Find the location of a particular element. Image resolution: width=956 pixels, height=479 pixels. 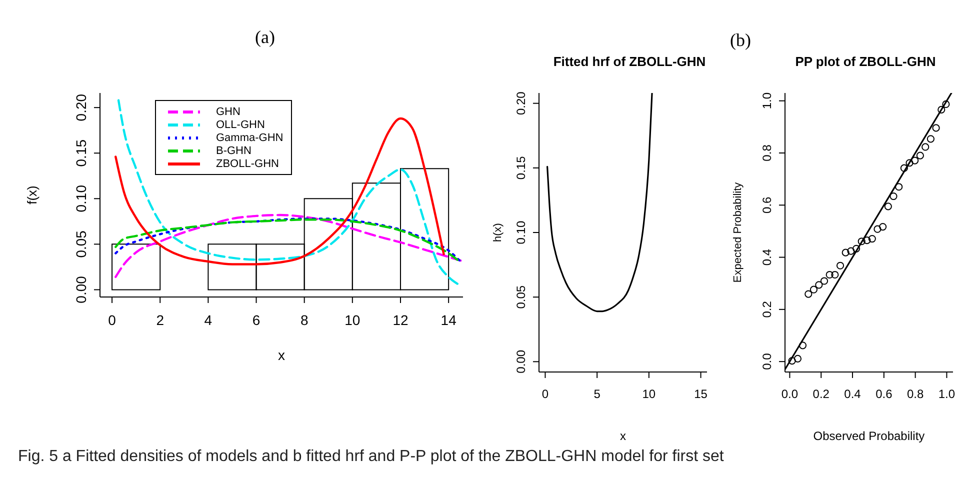

x-tick-label: 2 is located at coordinates (160, 320).